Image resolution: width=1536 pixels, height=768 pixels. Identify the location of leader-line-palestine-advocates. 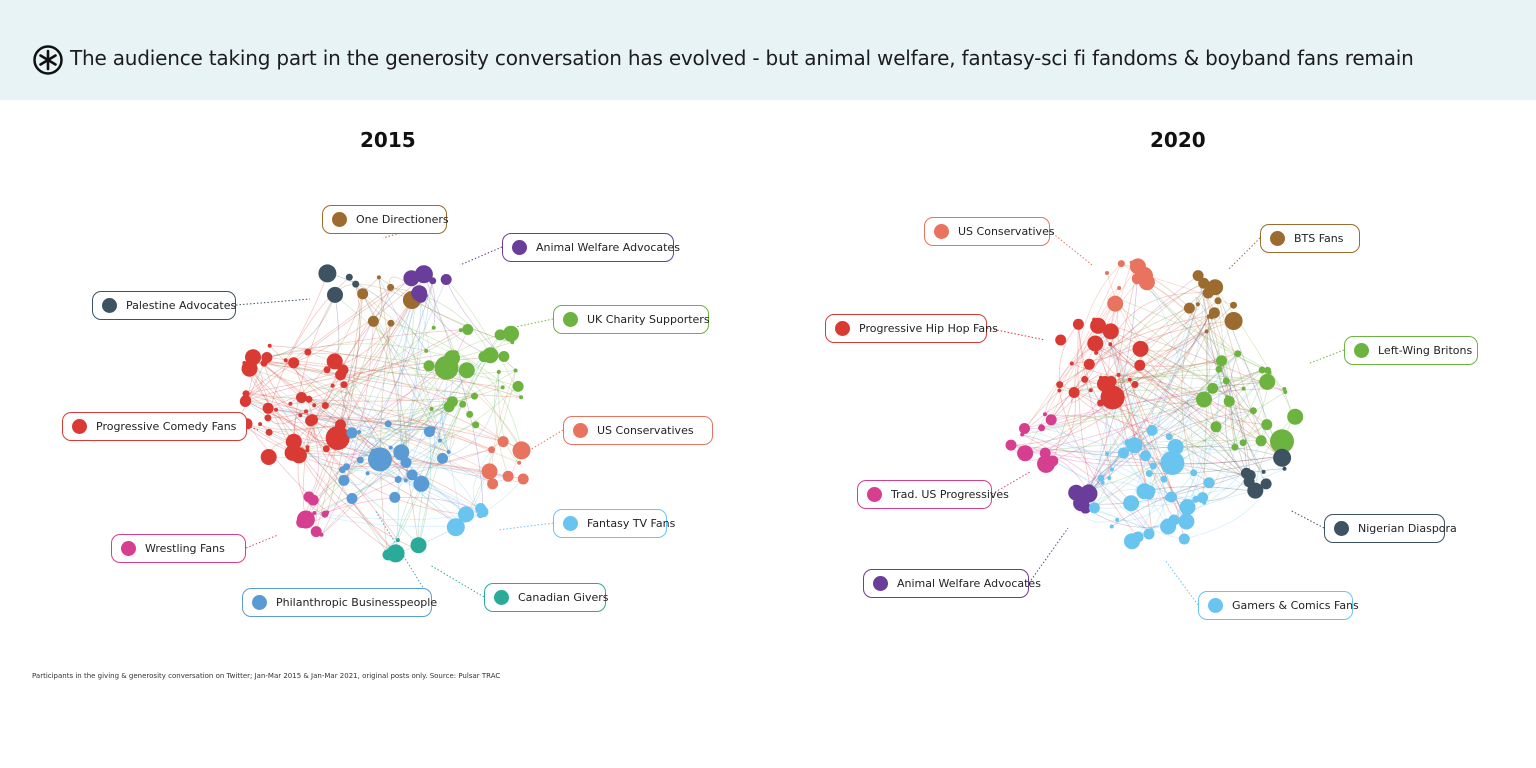
(273, 302).